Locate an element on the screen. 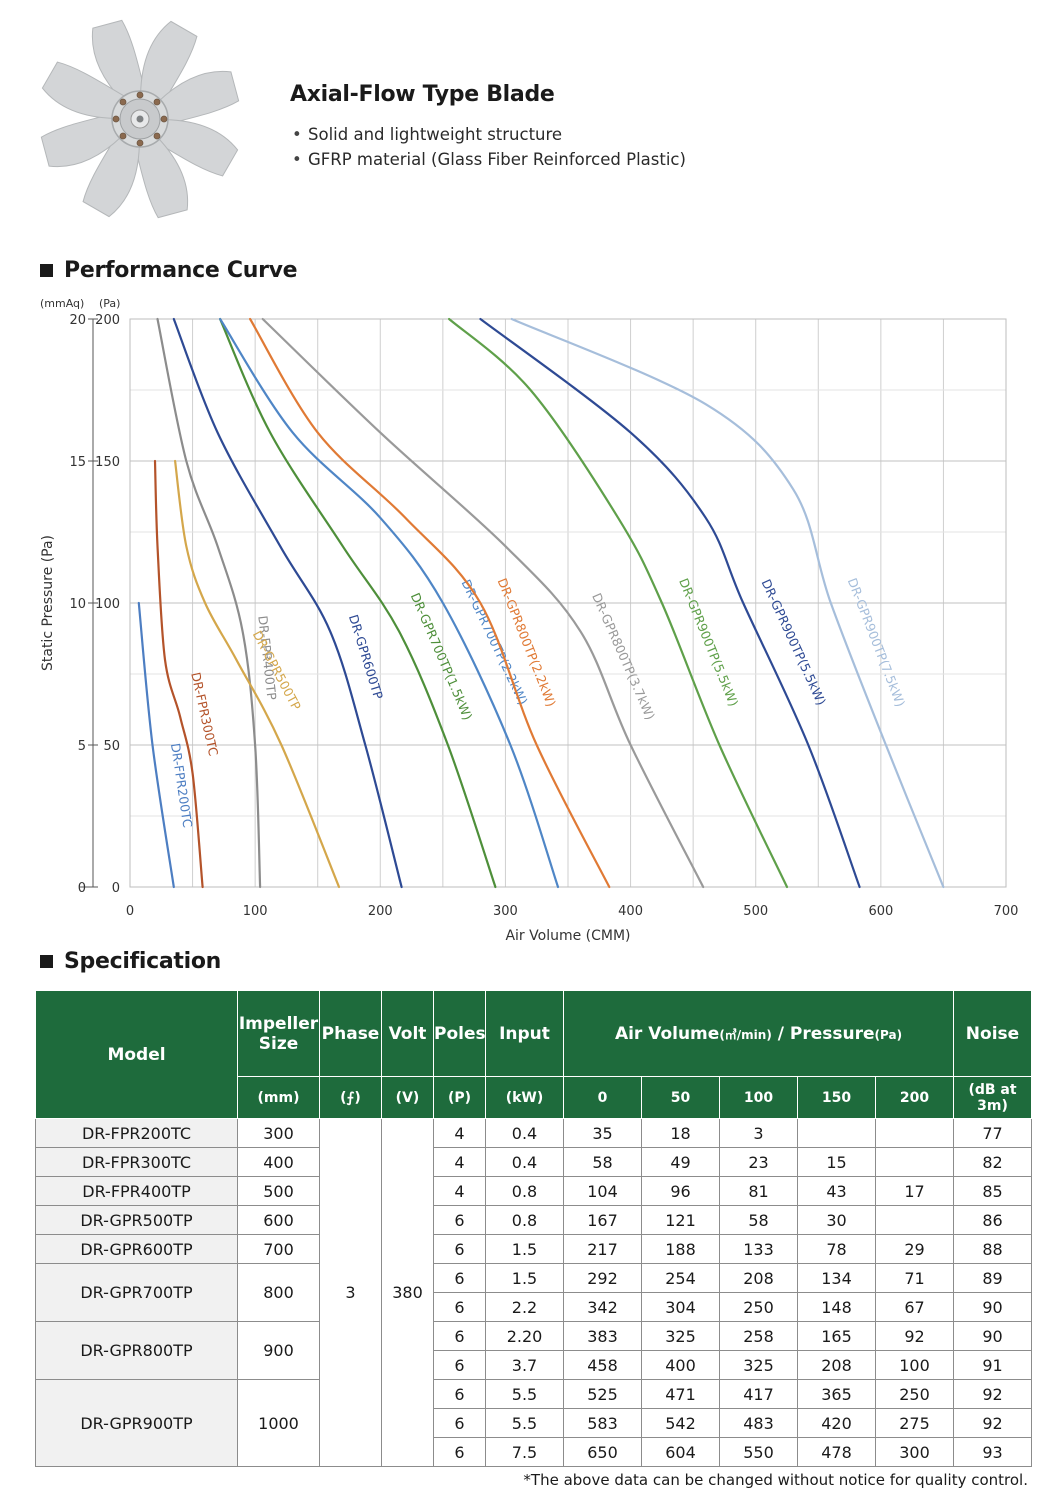 This screenshot has height=1494, width=1044. pressure-150: 150 is located at coordinates (836, 1097).